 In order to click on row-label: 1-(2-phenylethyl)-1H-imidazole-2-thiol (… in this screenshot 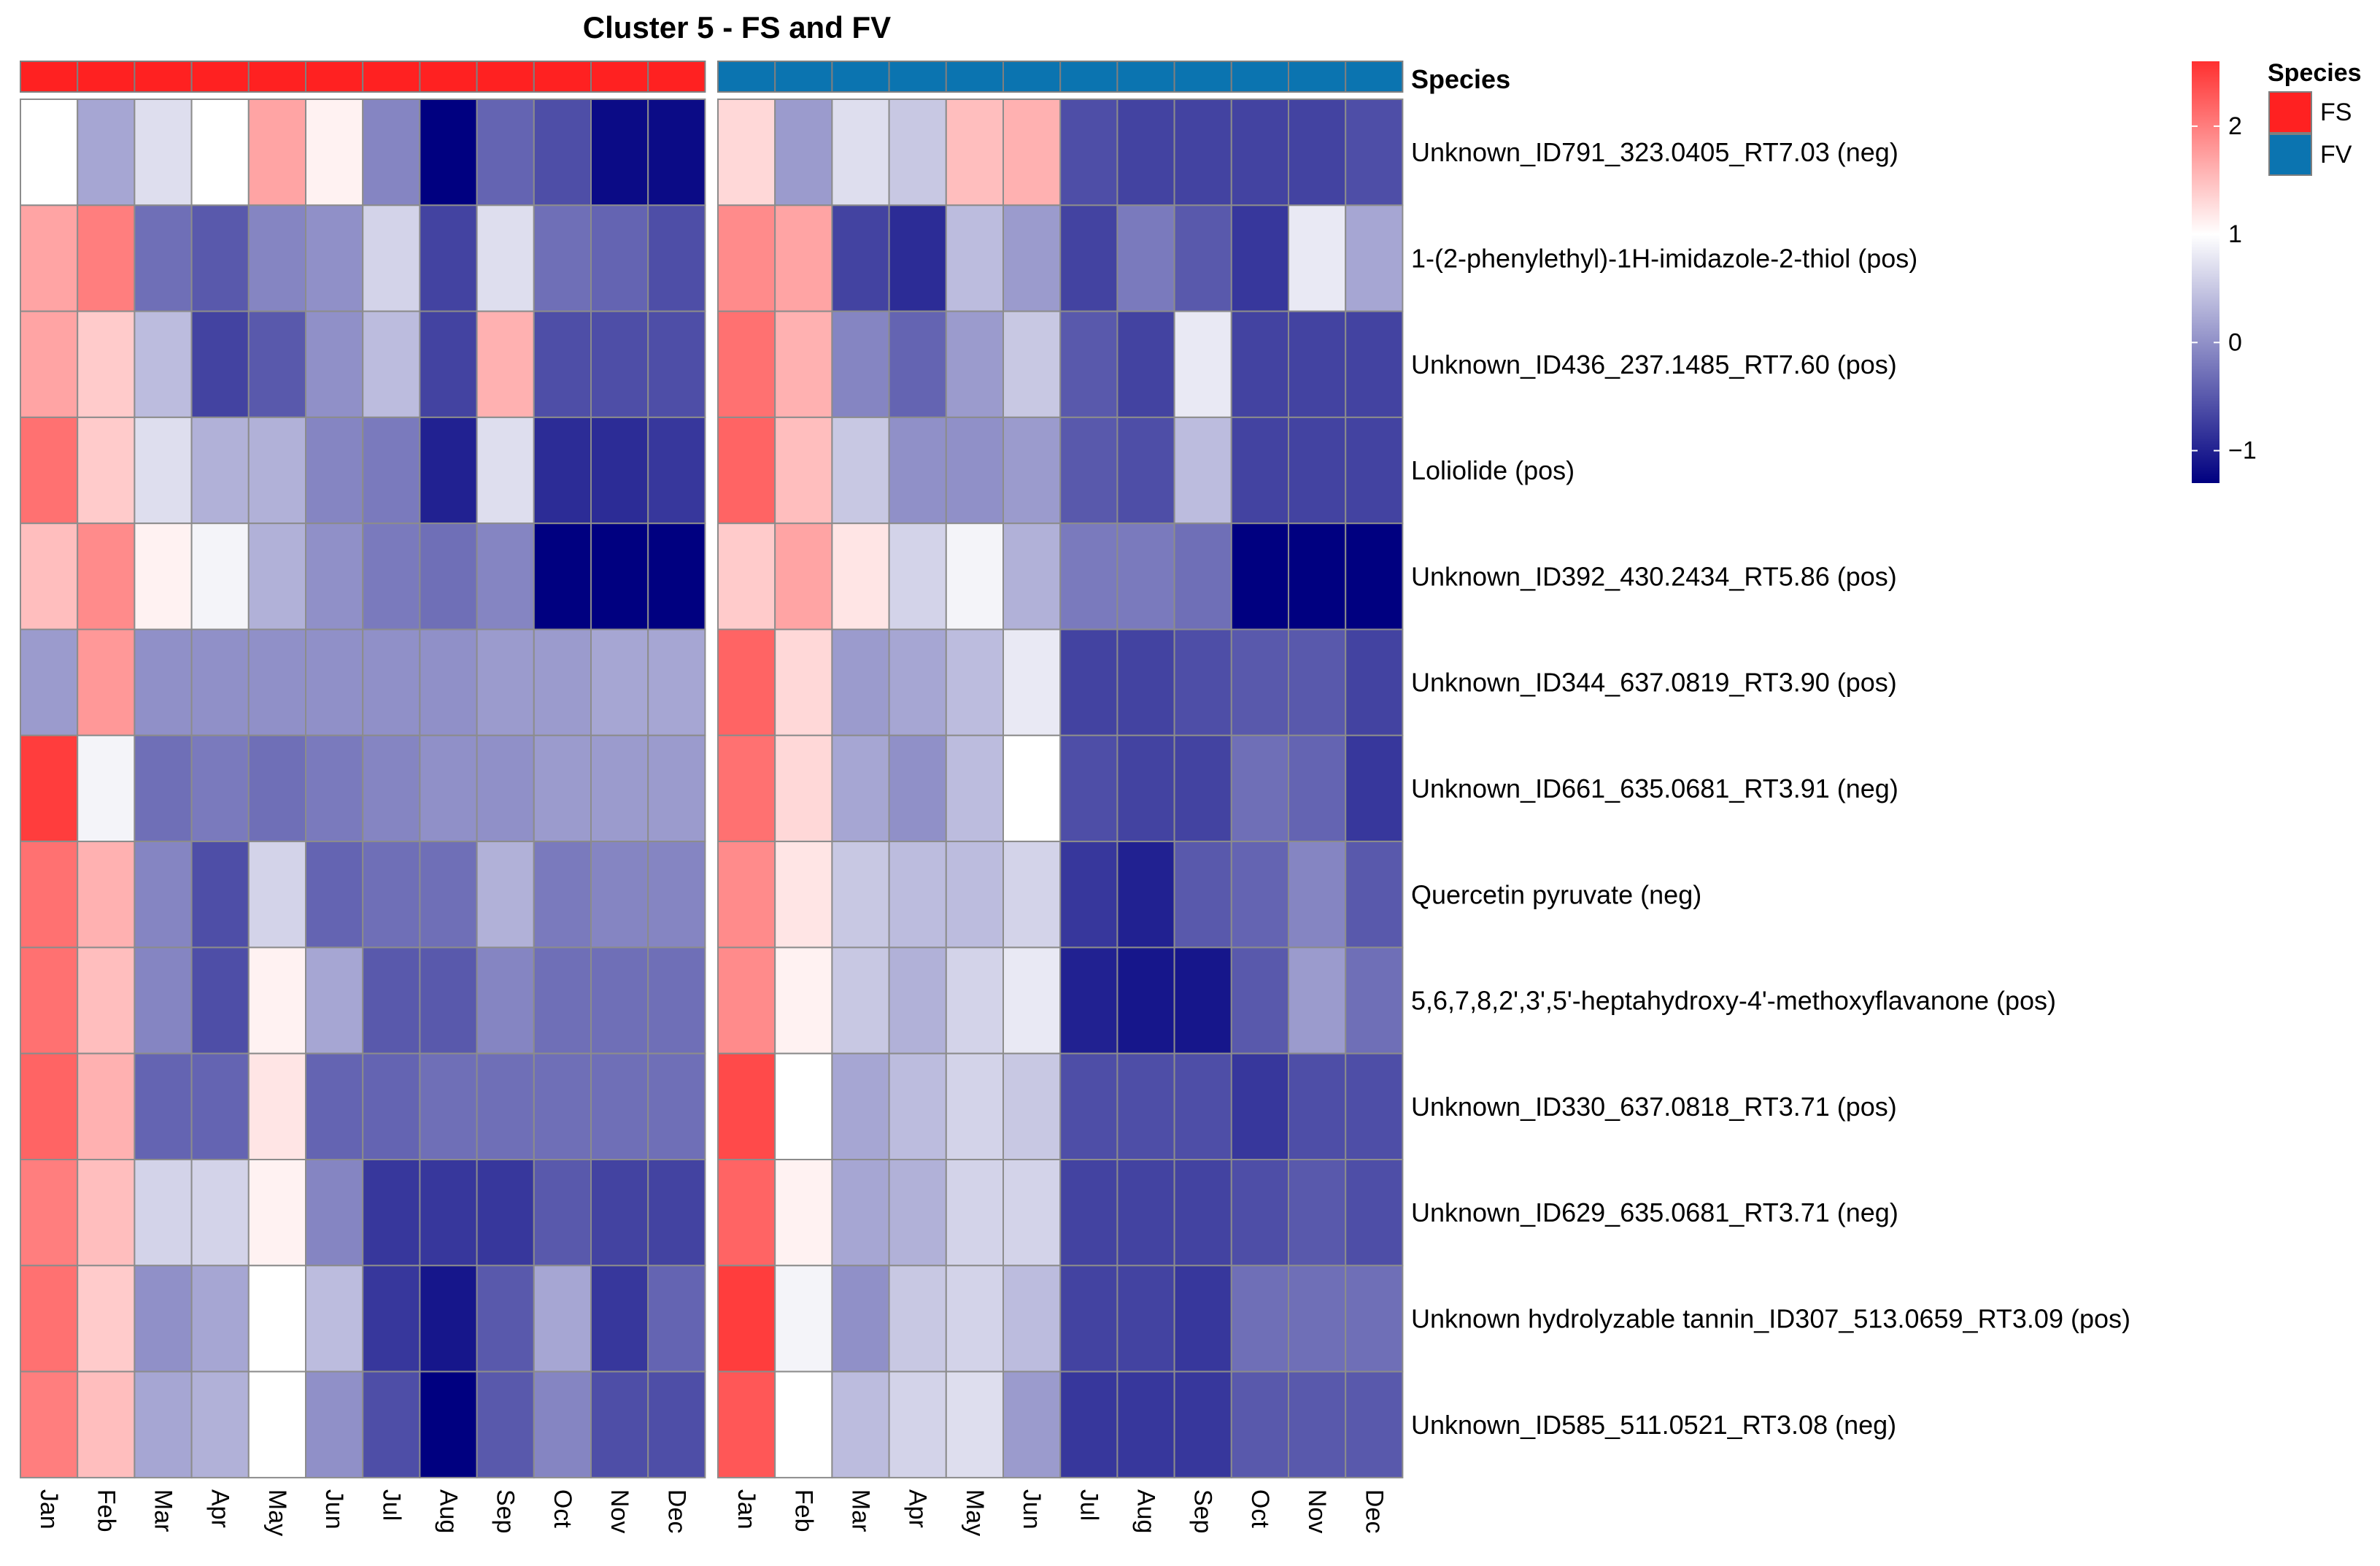, I will do `click(1664, 258)`.